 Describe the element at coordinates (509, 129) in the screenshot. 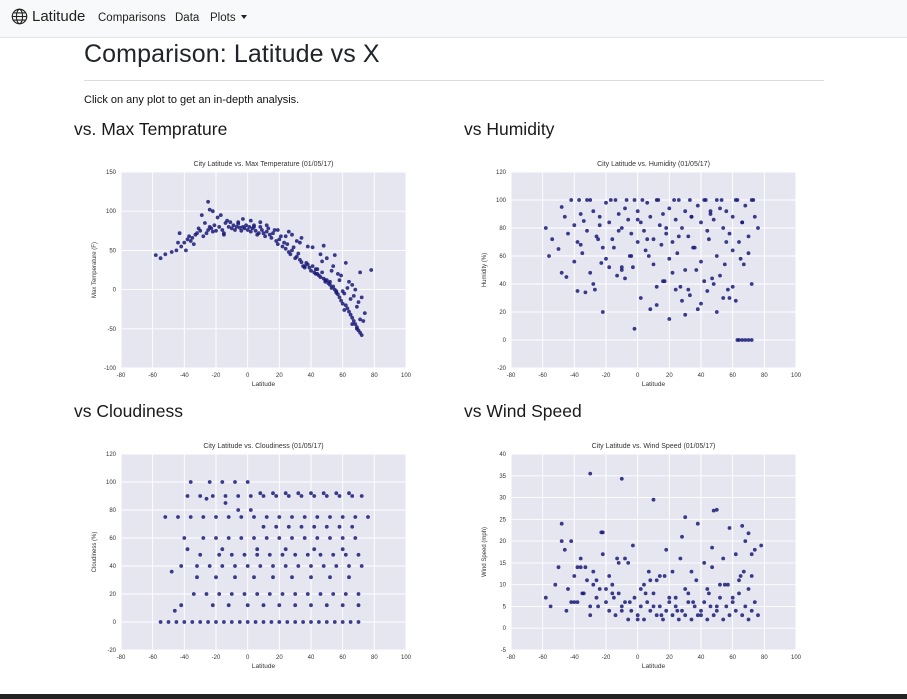

I see `heading-humidity: vs Humidity` at that location.